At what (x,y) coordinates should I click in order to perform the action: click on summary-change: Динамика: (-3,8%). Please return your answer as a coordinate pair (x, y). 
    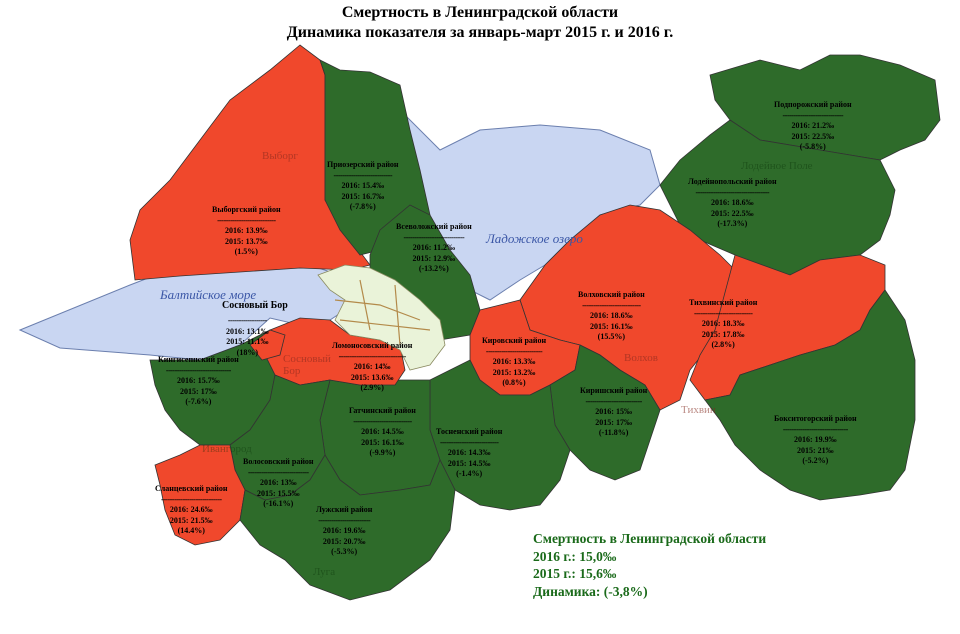
    Looking at the image, I should click on (590, 591).